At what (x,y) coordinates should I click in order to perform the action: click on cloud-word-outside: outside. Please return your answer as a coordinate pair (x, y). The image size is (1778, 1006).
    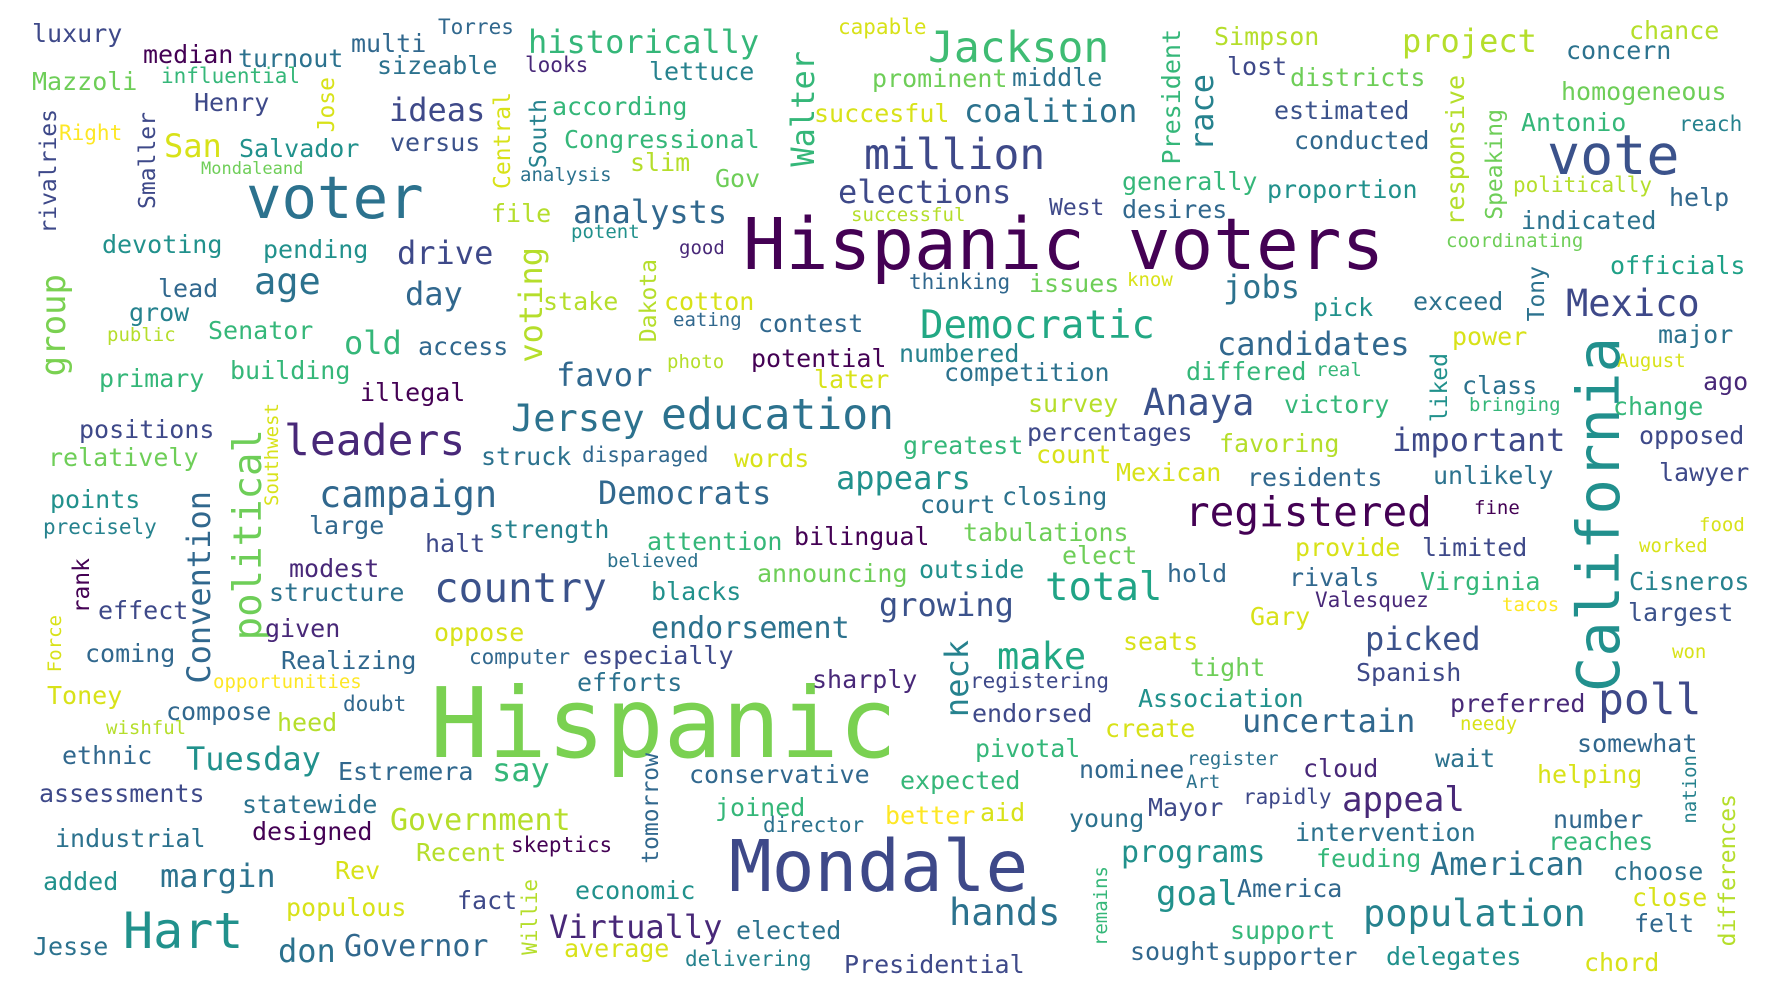
    Looking at the image, I should click on (972, 569).